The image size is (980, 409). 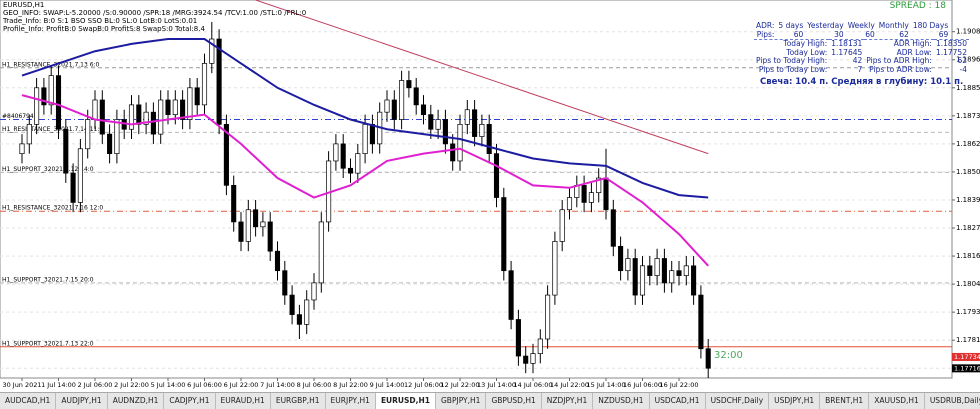 I want to click on symbol-tab: USDCHF,Daily, so click(x=738, y=401).